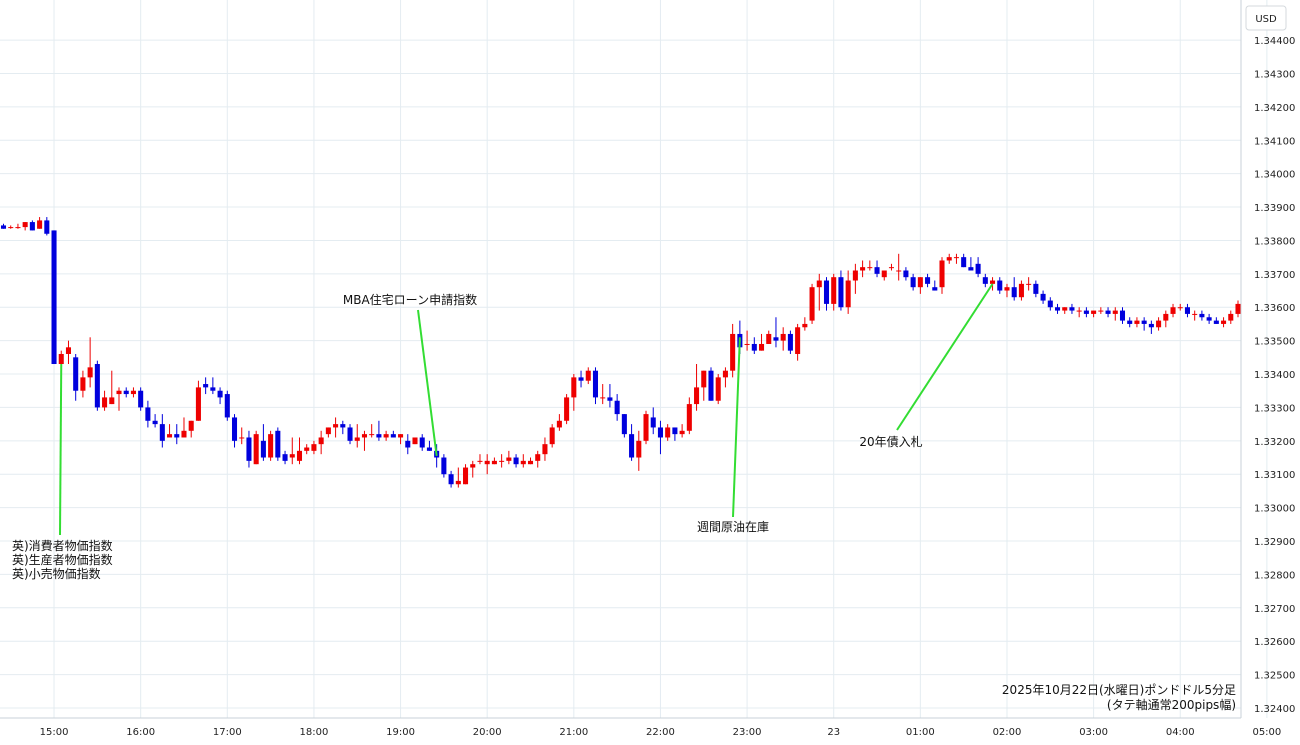 Image resolution: width=1300 pixels, height=745 pixels. I want to click on price-tick-label: 1.33800, so click(1274, 241).